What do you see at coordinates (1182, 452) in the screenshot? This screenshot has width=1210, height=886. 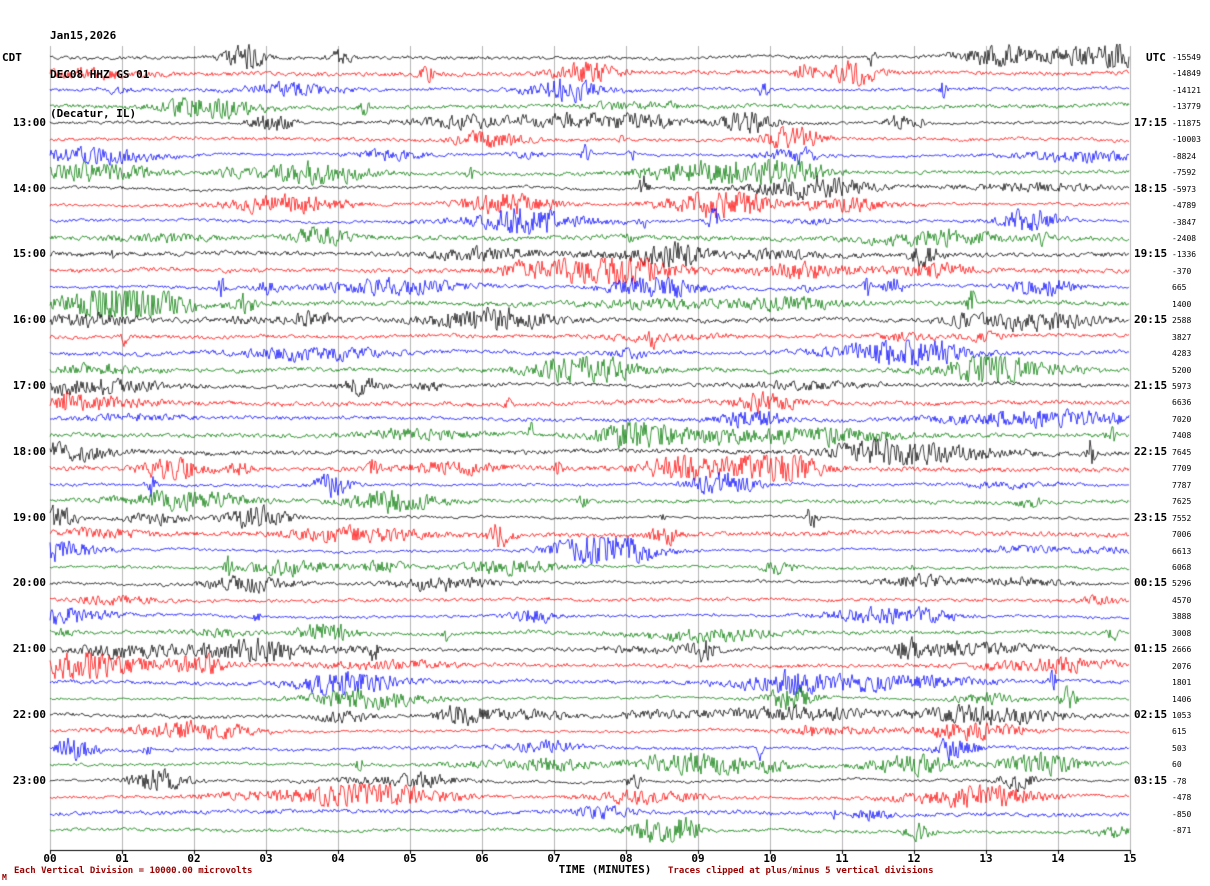 I see `trace-offset-value: 7645` at bounding box center [1182, 452].